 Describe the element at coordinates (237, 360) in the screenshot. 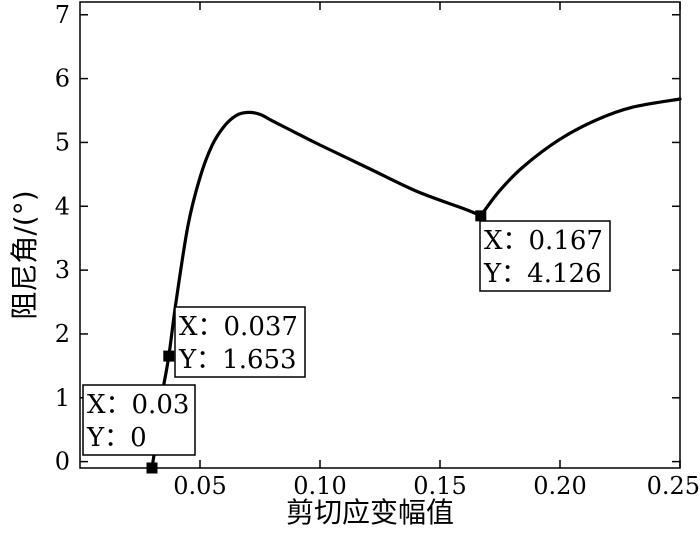

I see `datatip-y-label: Y：1.653` at that location.